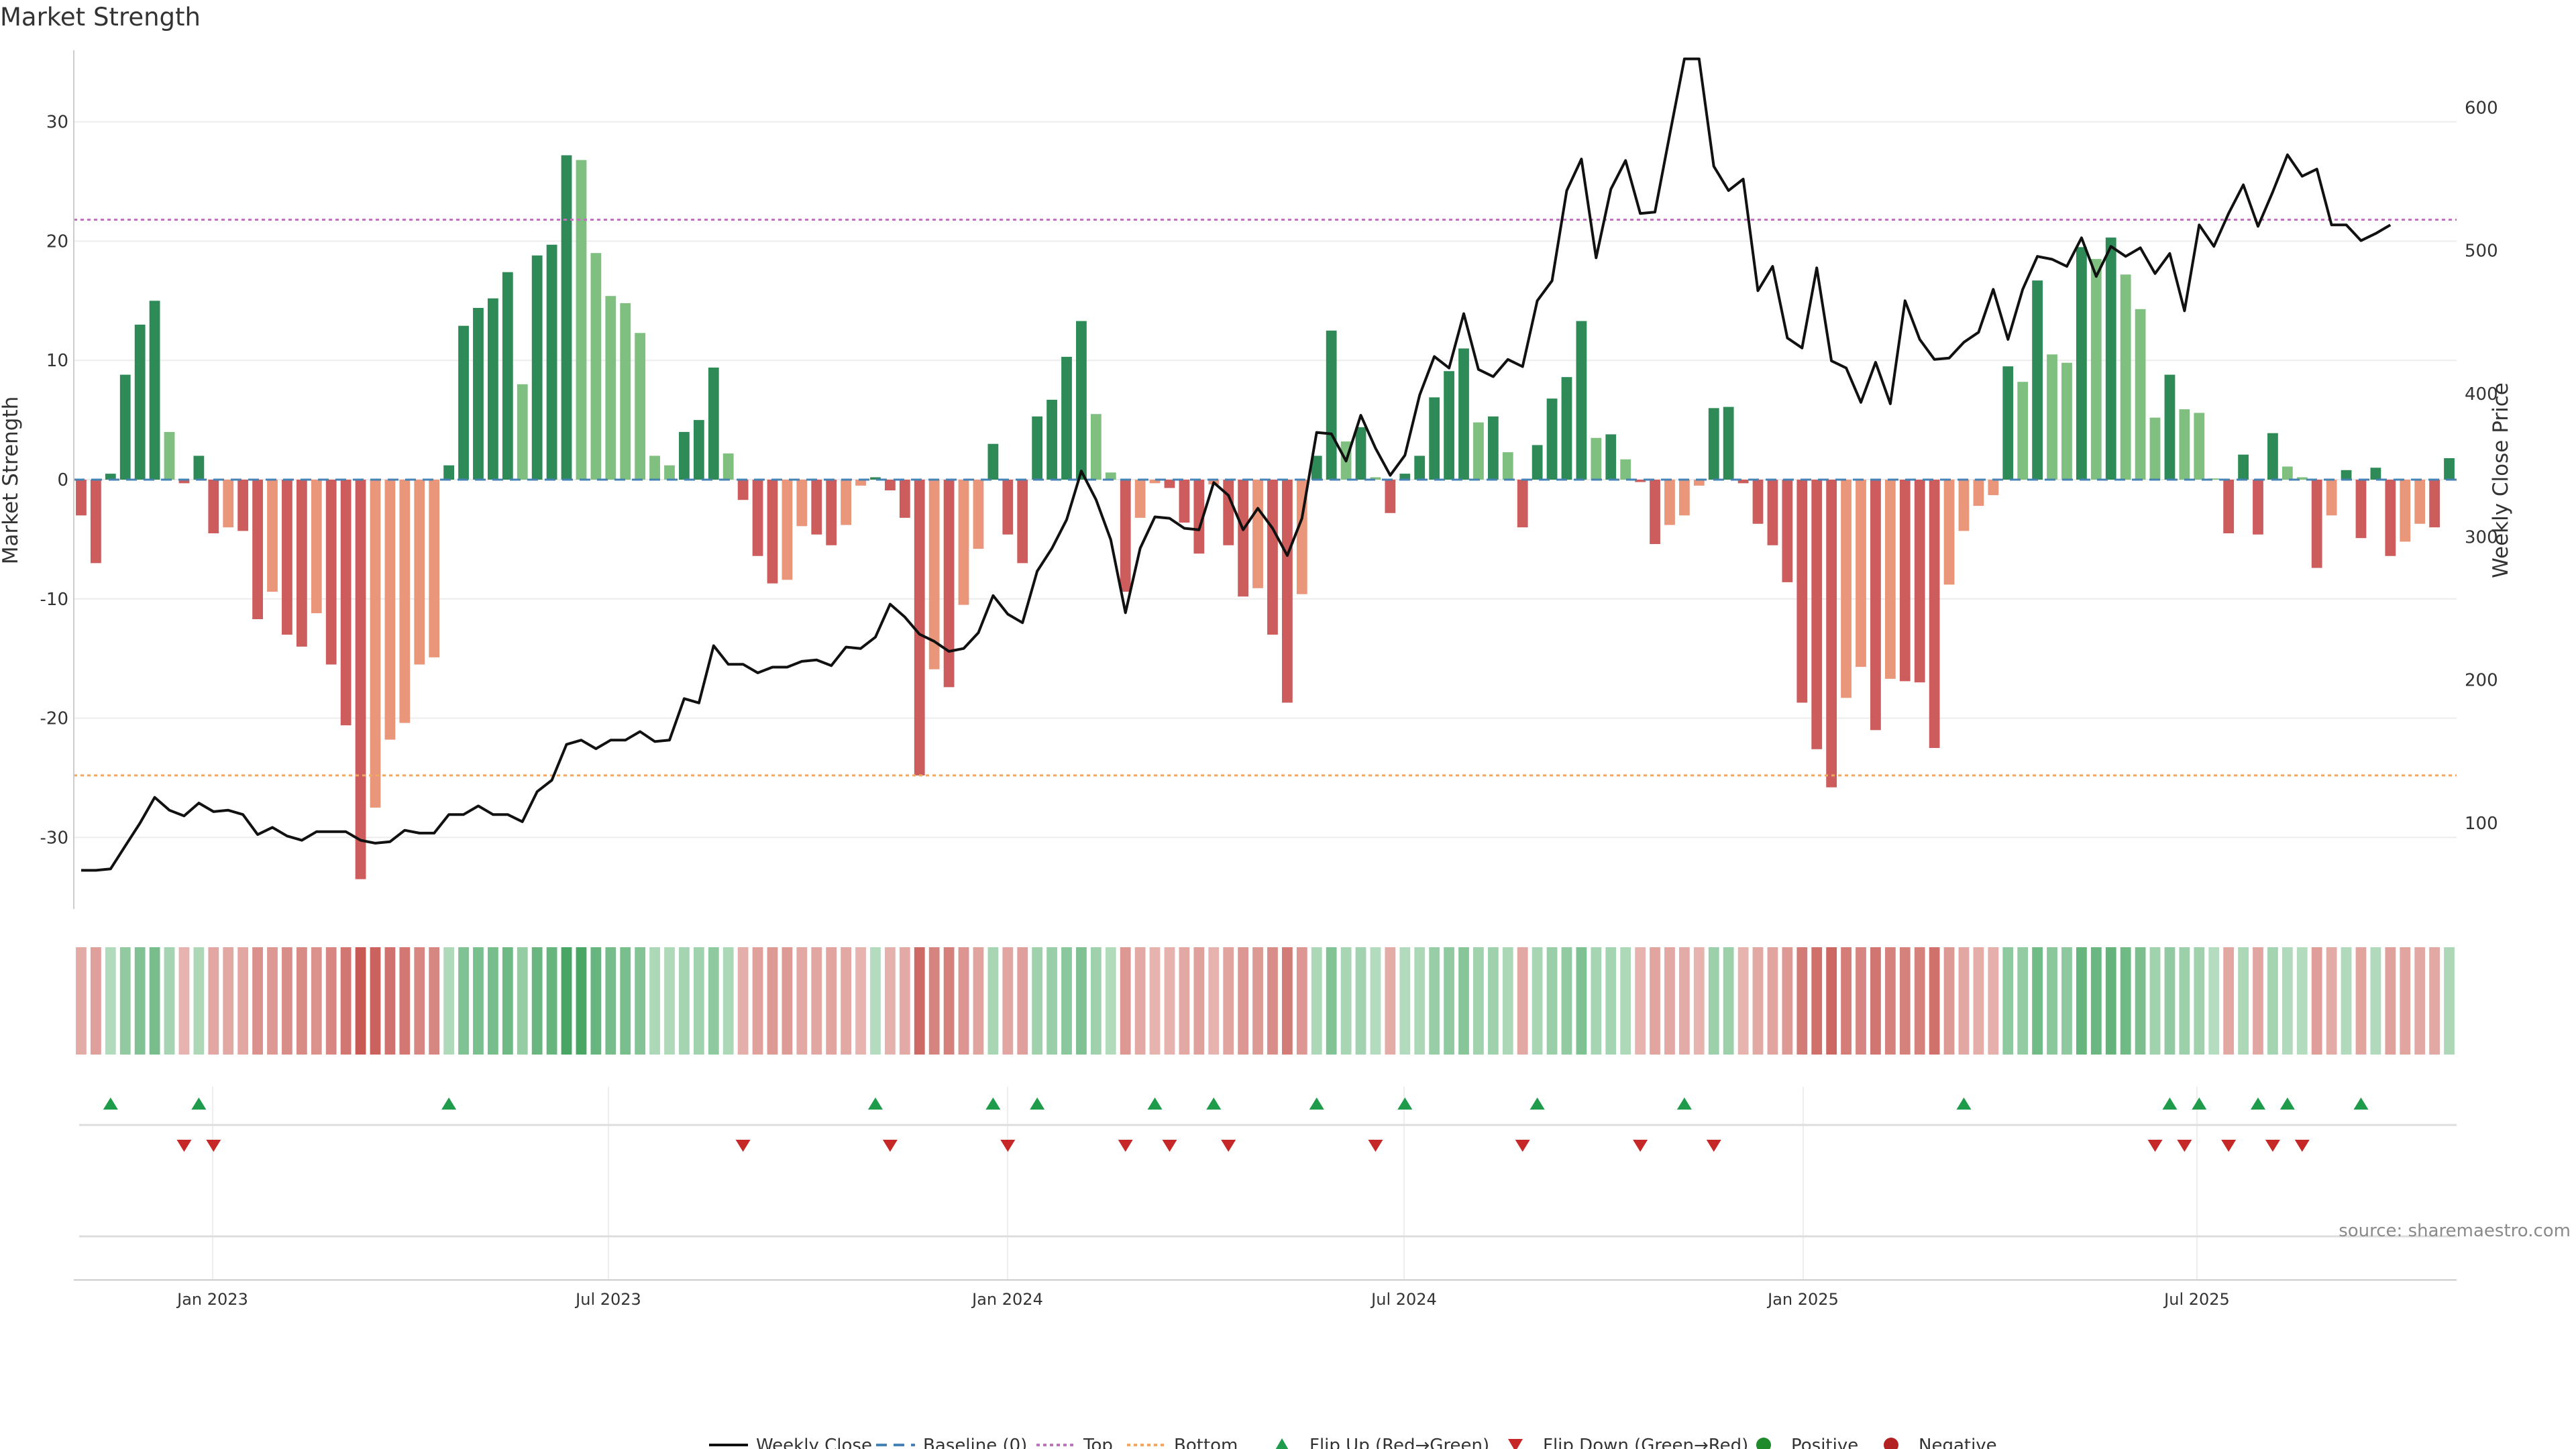  Describe the element at coordinates (57, 241) in the screenshot. I see `y-tick-label: 20` at that location.